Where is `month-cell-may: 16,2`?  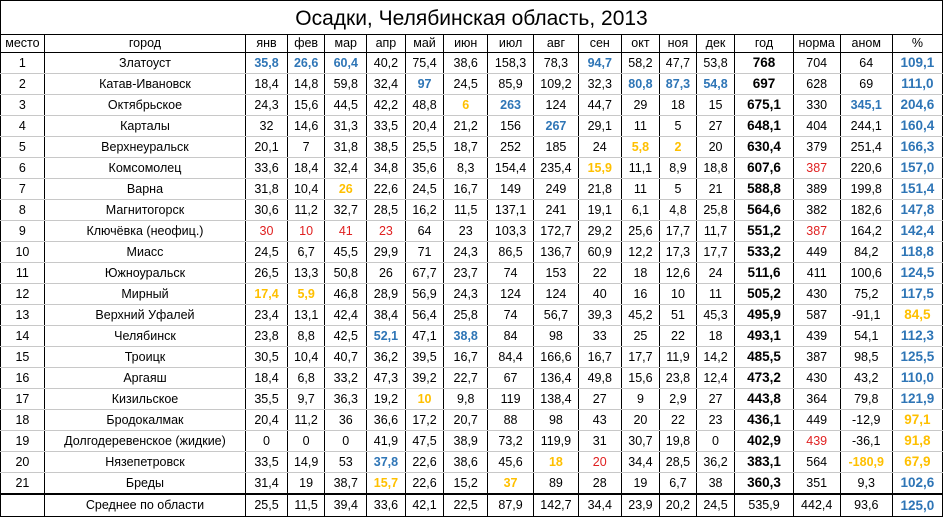 month-cell-may: 16,2 is located at coordinates (424, 210).